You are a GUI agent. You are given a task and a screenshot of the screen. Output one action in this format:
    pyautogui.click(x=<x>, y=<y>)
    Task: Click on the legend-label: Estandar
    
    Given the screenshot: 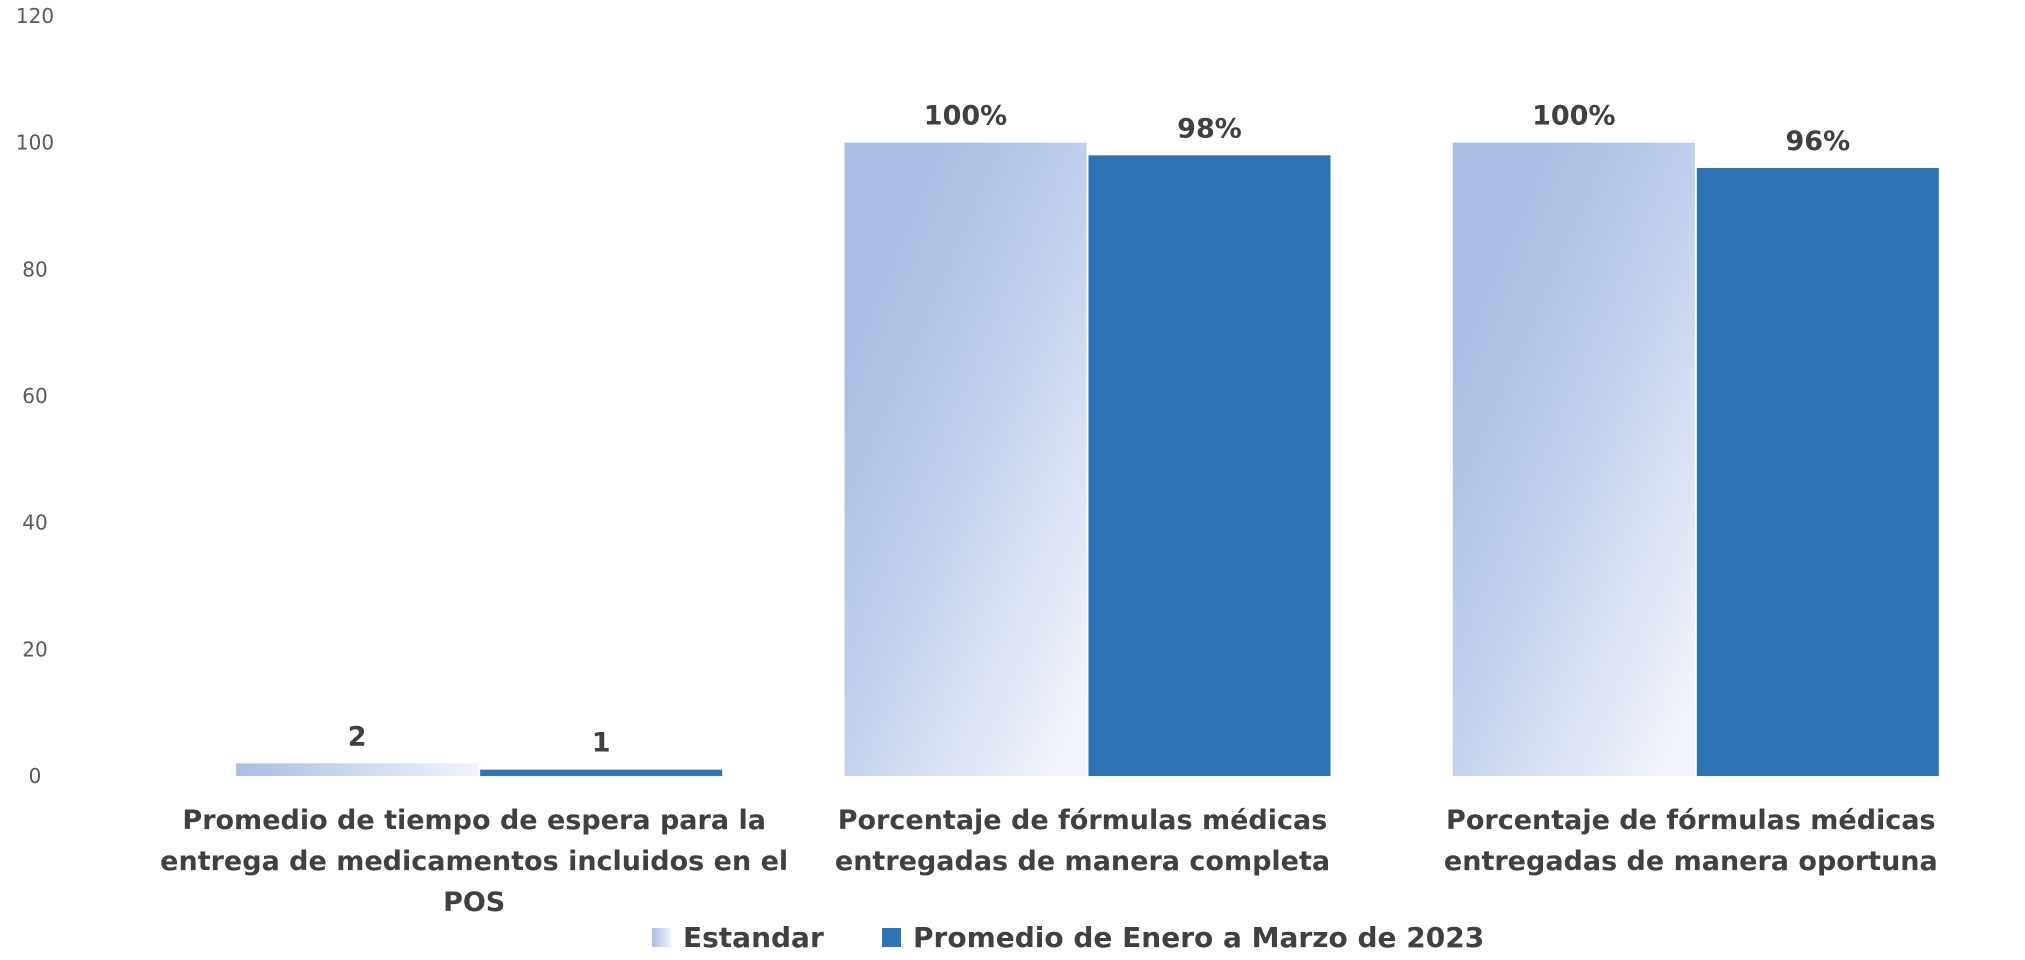 What is the action you would take?
    pyautogui.click(x=753, y=937)
    